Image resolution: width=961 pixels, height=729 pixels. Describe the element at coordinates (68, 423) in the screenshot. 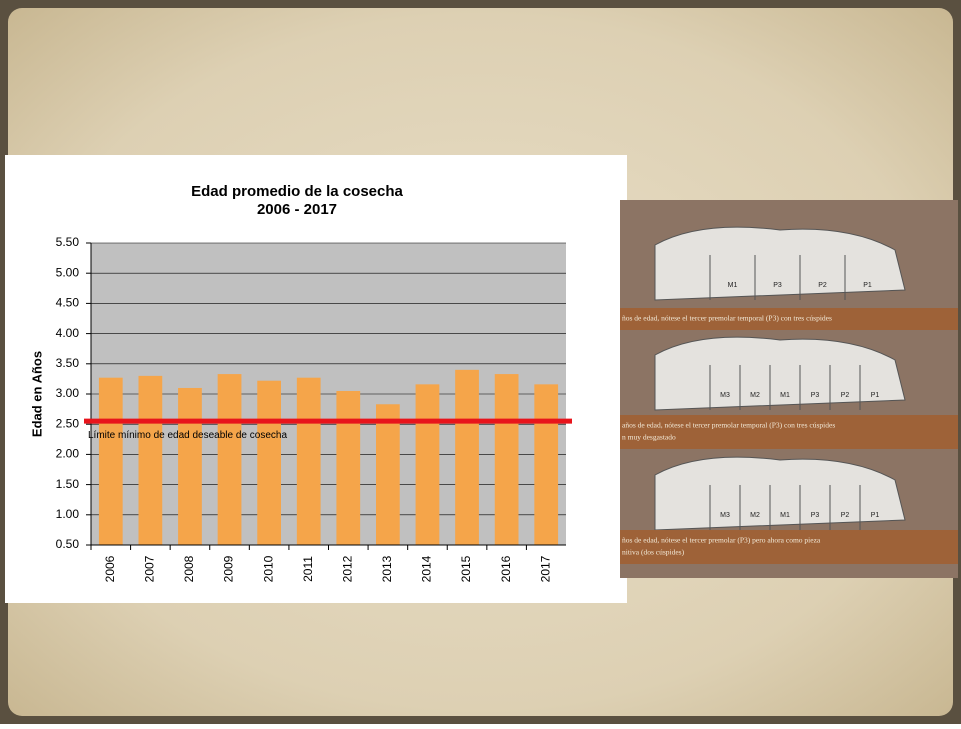

I see `y-tick-label: 2.50` at that location.